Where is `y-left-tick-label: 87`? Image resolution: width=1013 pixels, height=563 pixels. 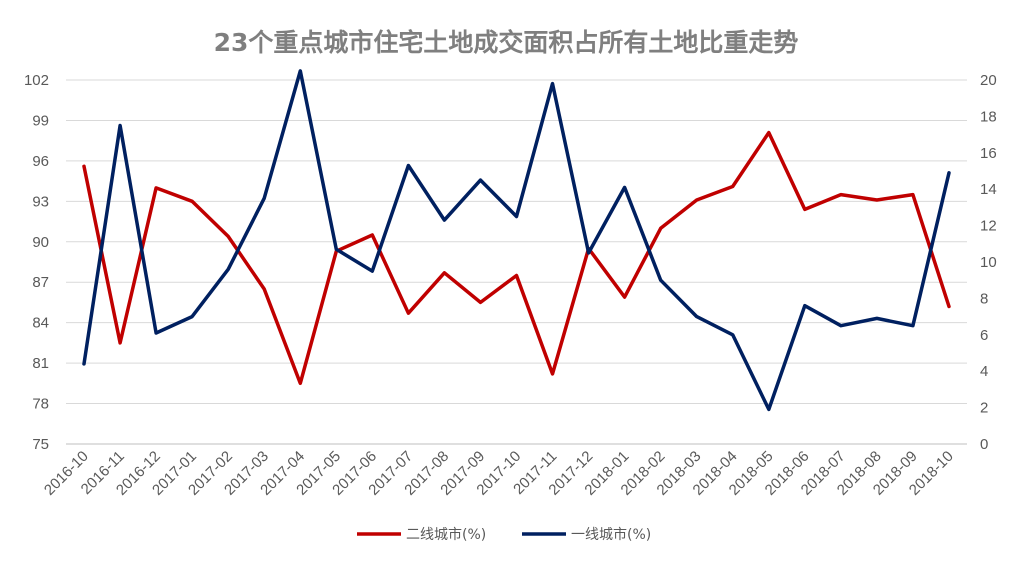
y-left-tick-label: 87 is located at coordinates (40, 282).